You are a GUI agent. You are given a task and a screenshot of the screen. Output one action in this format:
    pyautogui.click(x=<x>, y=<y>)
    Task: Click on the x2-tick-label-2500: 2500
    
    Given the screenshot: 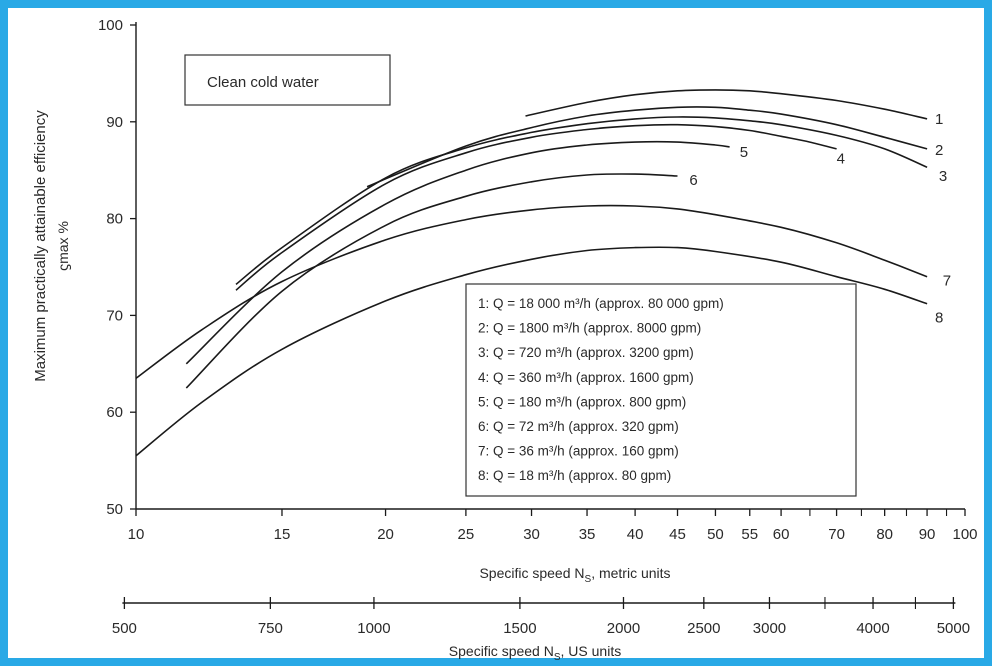 What is the action you would take?
    pyautogui.click(x=703, y=628)
    